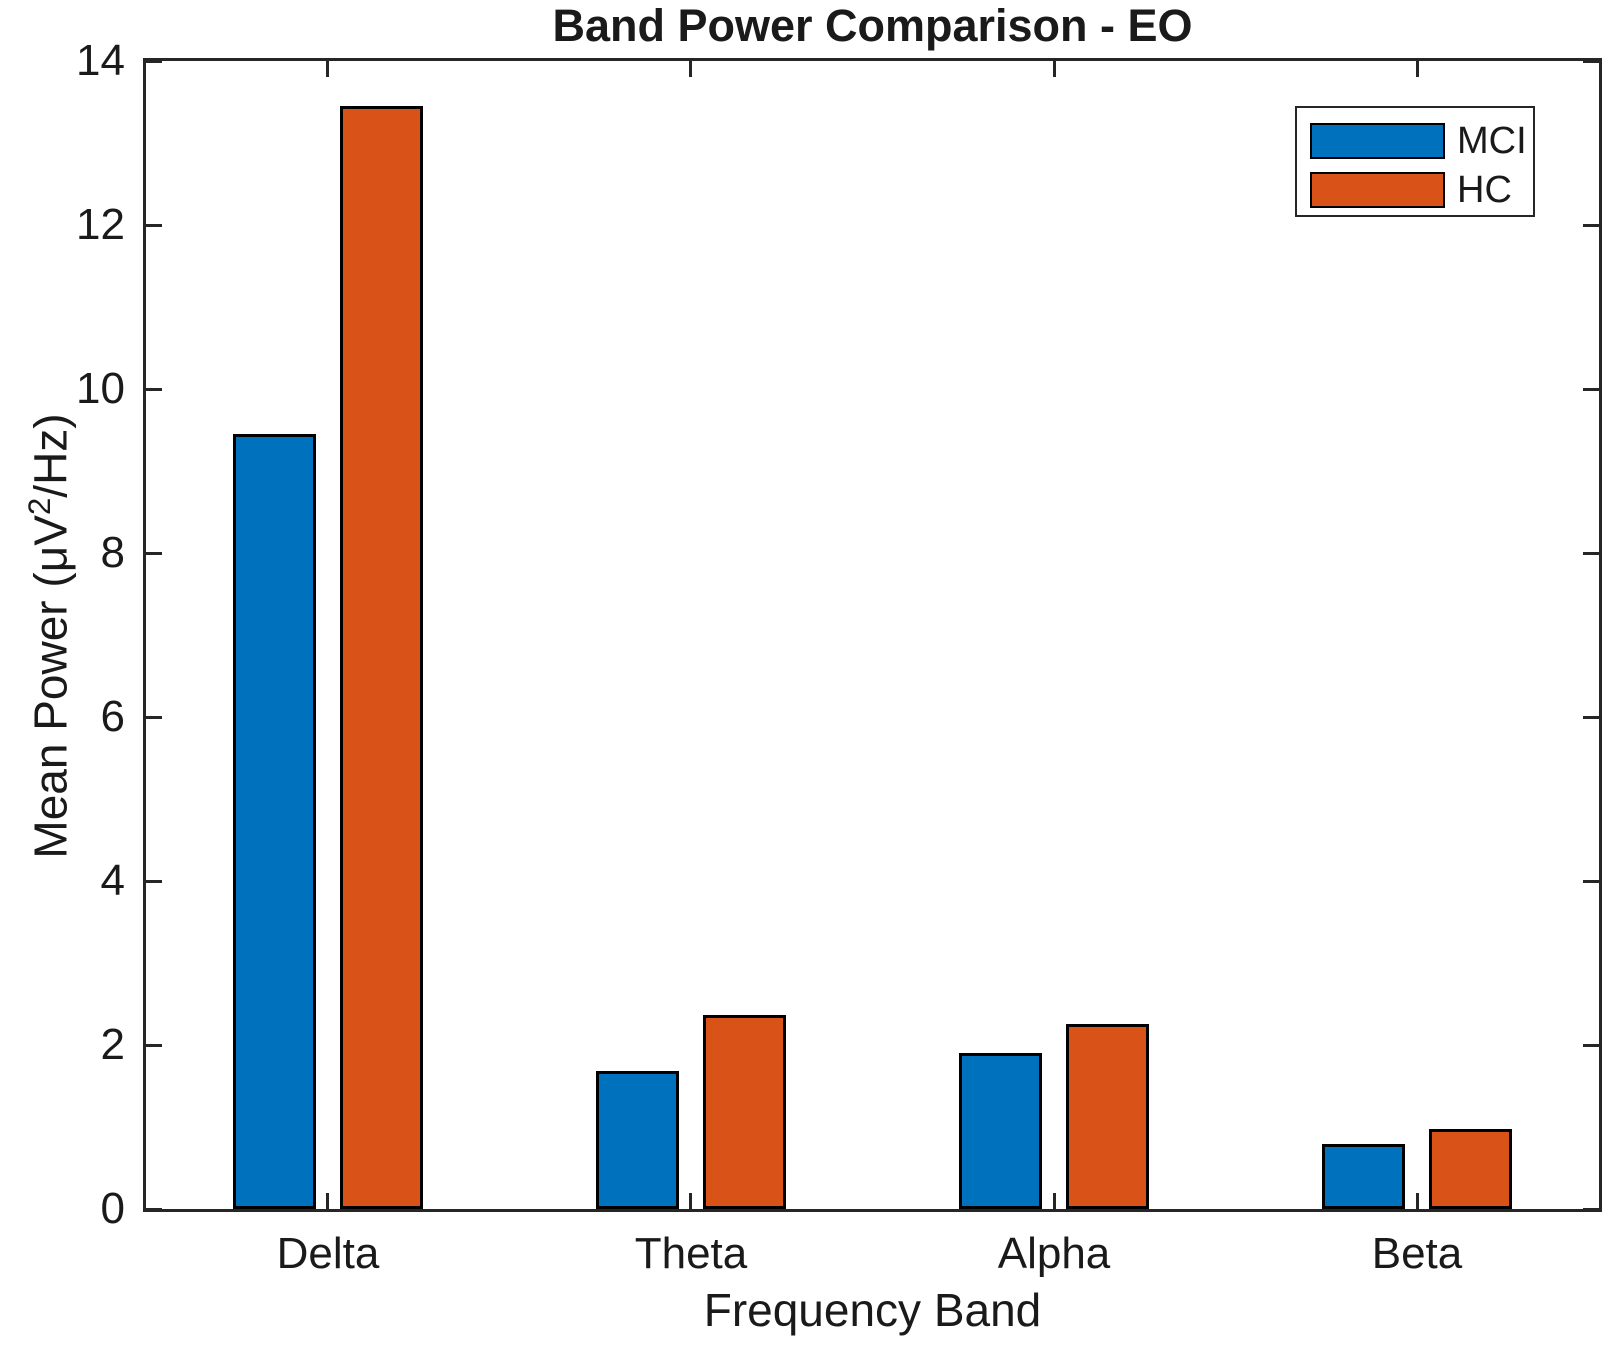 This screenshot has height=1350, width=1614. Describe the element at coordinates (1492, 141) in the screenshot. I see `legend-label-mci: MCI` at that location.